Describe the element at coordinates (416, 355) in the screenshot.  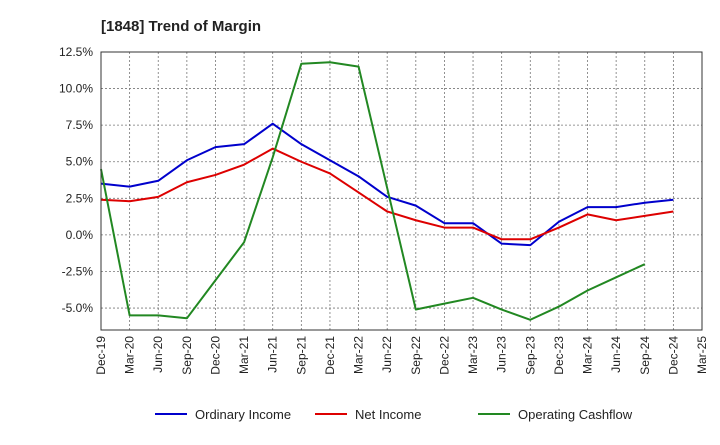
I see `x-tick-label: Sep-22` at that location.